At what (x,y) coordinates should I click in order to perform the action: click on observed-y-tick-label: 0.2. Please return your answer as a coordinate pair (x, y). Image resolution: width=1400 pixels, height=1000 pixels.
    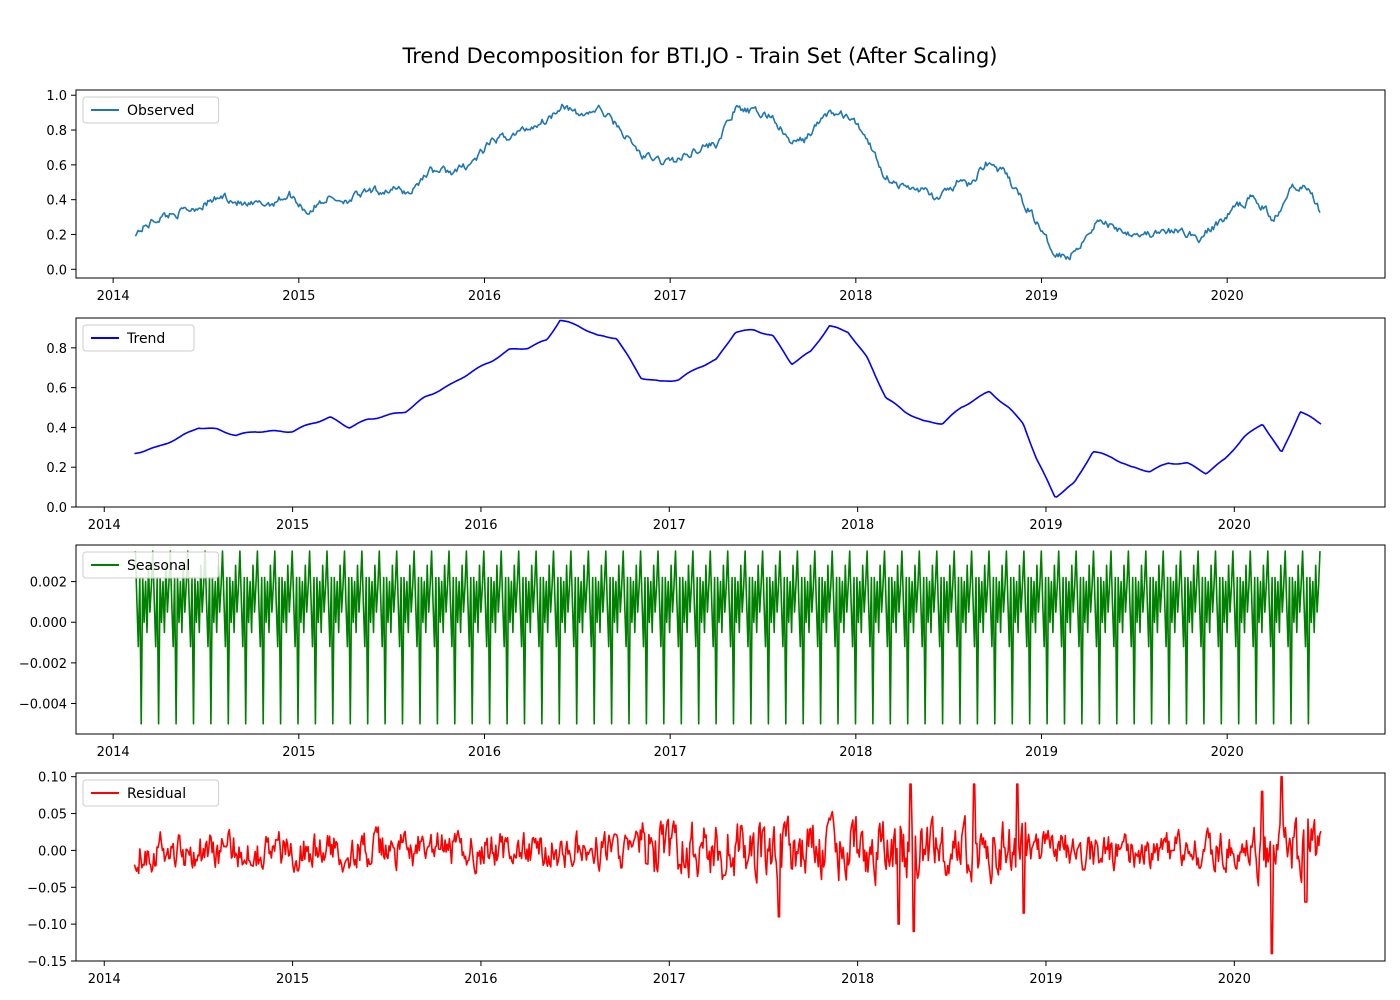
    Looking at the image, I should click on (56, 235).